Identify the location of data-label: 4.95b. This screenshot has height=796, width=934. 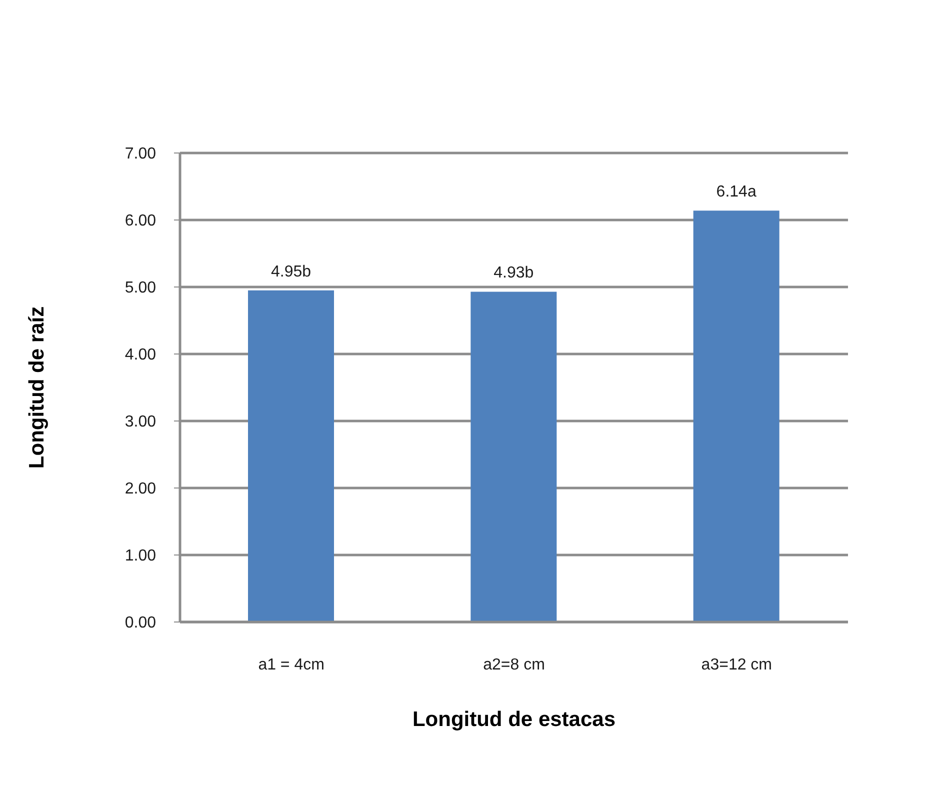
(291, 271).